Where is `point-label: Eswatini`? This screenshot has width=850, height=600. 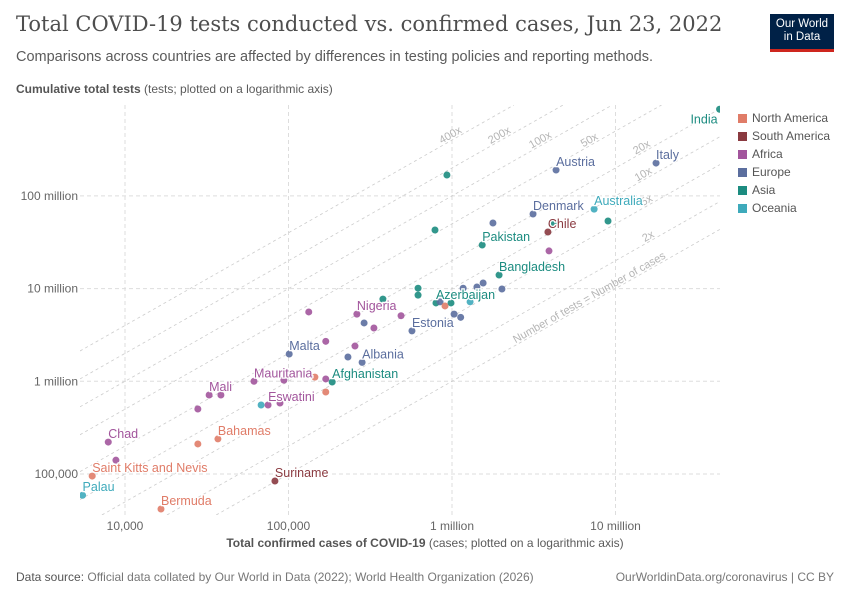 point-label: Eswatini is located at coordinates (291, 397).